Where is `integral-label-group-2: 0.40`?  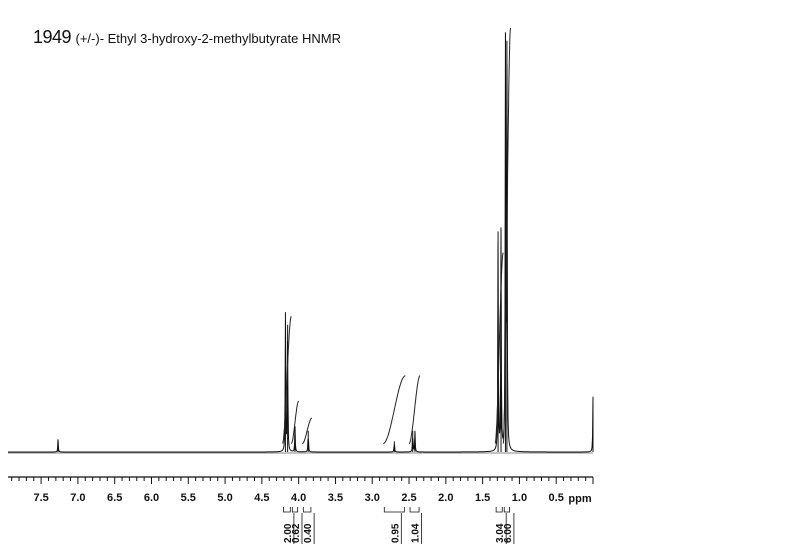
integral-label-group-2: 0.40 is located at coordinates (309, 528).